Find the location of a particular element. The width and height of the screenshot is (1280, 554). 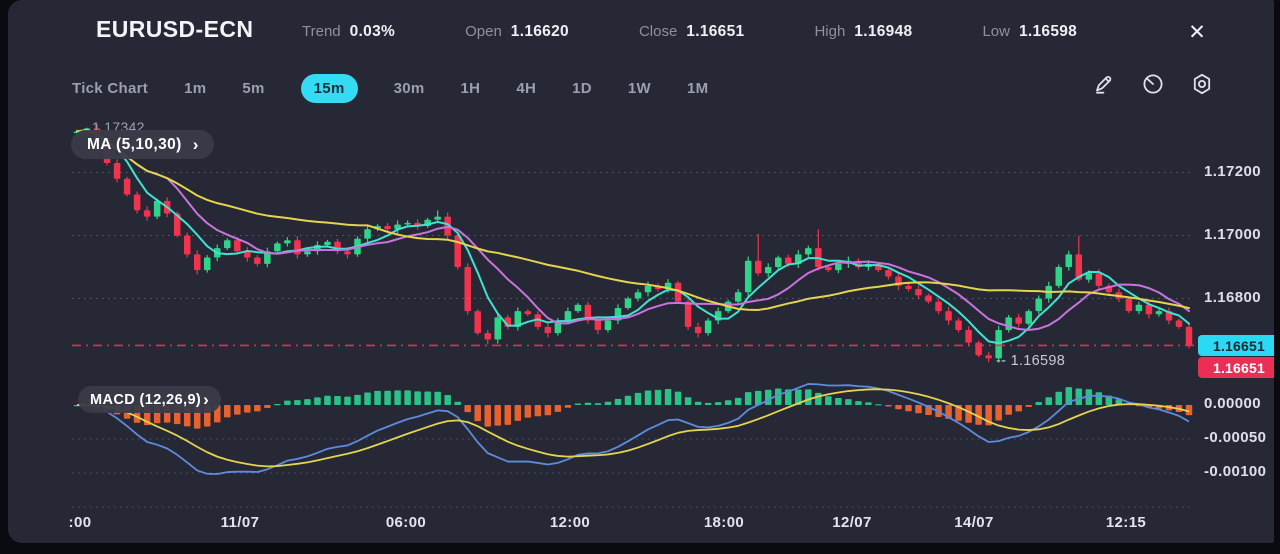

time-axis-tick: :00 is located at coordinates (80, 522).